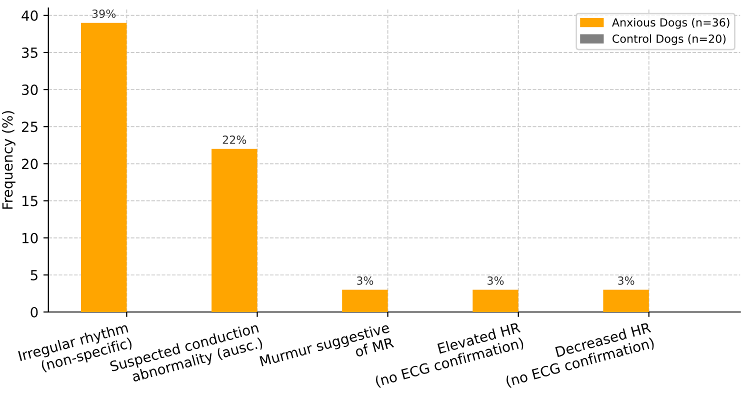 This screenshot has width=744, height=400. I want to click on y-tick-label: 5, so click(34, 275).